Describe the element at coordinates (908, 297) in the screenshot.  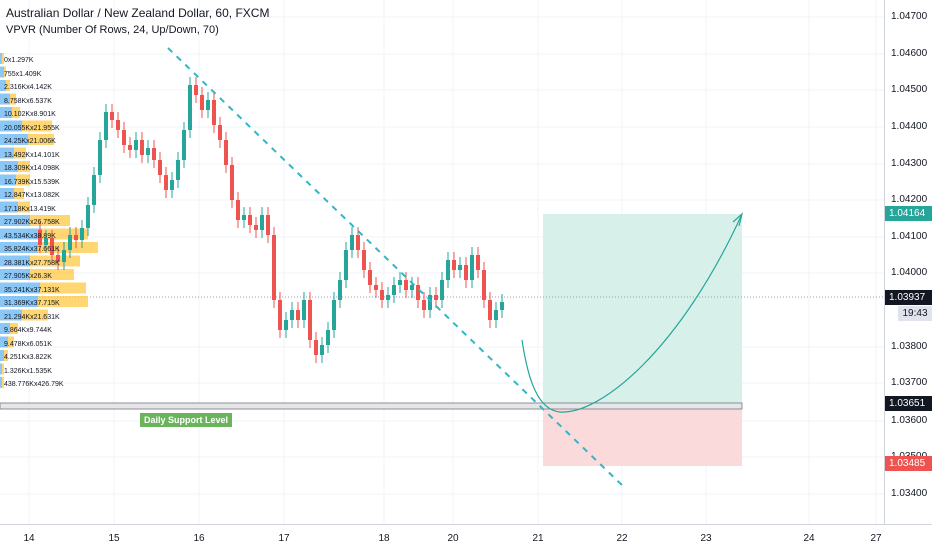
I see `current-price-tag: 1.03937` at that location.